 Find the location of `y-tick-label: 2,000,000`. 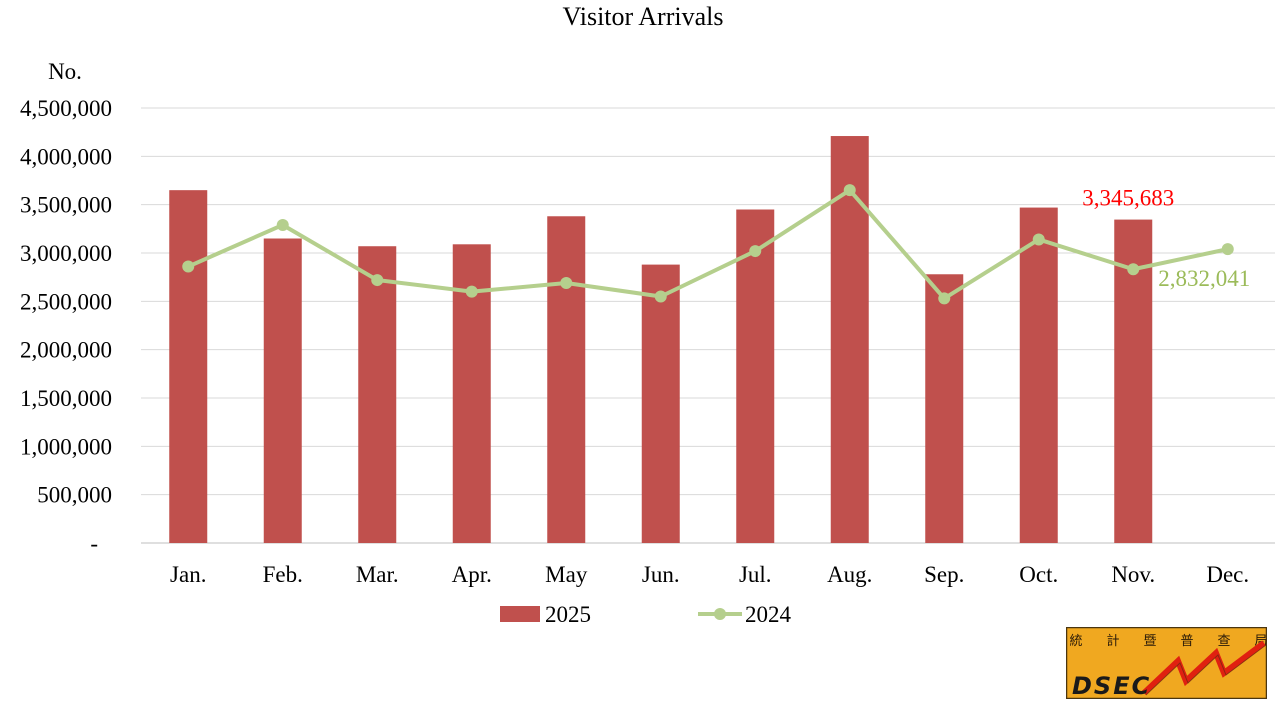

y-tick-label: 2,000,000 is located at coordinates (66, 350).